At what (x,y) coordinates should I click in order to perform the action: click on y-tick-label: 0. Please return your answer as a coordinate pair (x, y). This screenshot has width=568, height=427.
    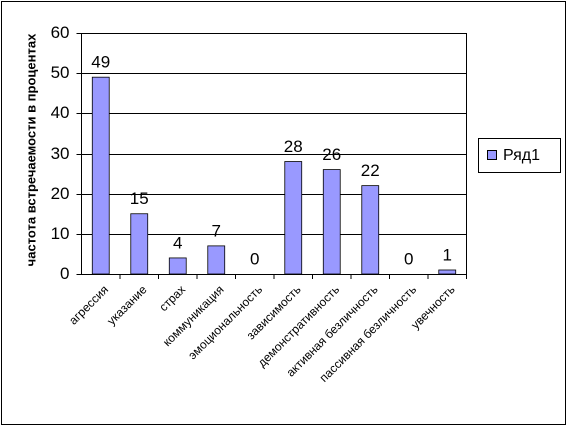
    Looking at the image, I should click on (64, 273).